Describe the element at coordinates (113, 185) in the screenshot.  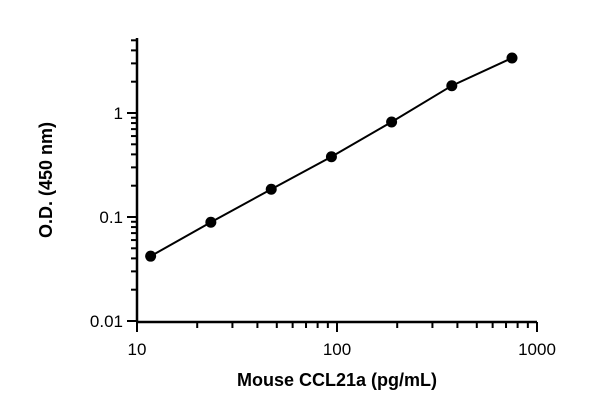
I see `y-ticks: 0.01 0.1 1` at that location.